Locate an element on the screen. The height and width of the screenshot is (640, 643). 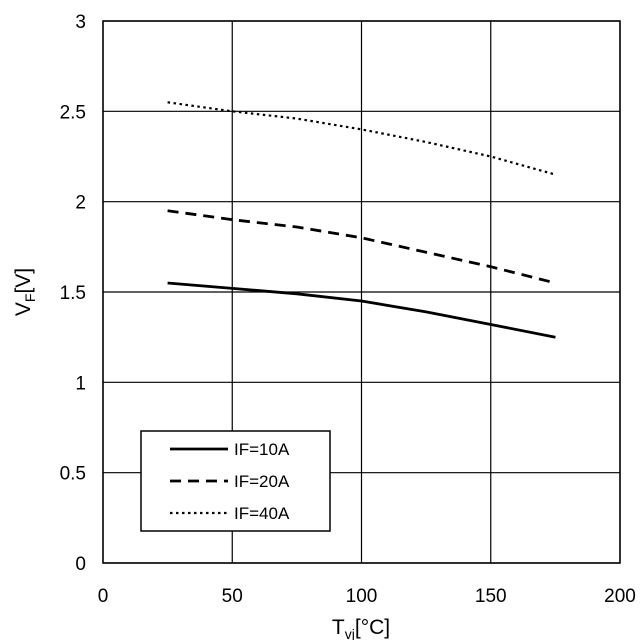
y-axis-label-unit: [V] is located at coordinates (23, 281).